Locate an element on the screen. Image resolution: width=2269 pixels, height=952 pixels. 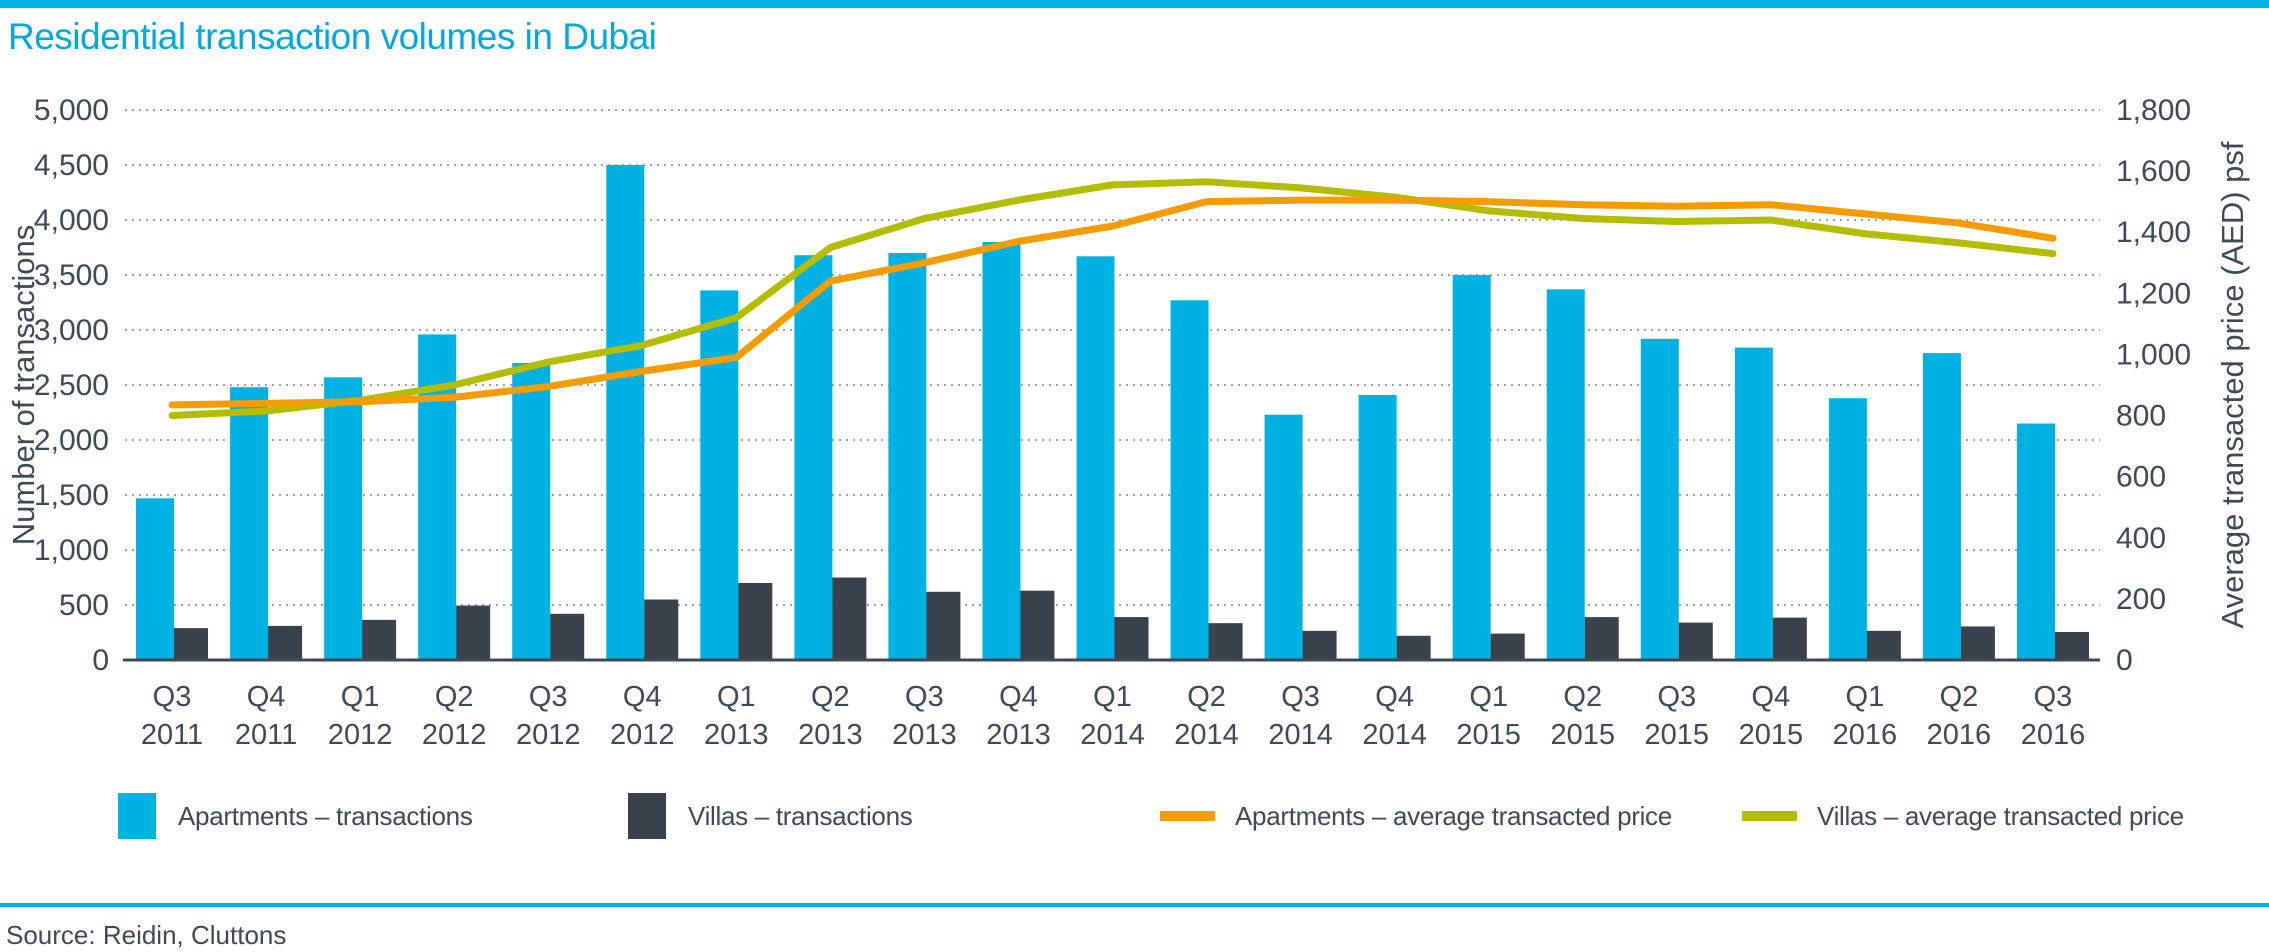
right-axis-ticks: 0 200 400 600 800 1,000 1,200 1,400 1,600 1,800 is located at coordinates (2153, 385).